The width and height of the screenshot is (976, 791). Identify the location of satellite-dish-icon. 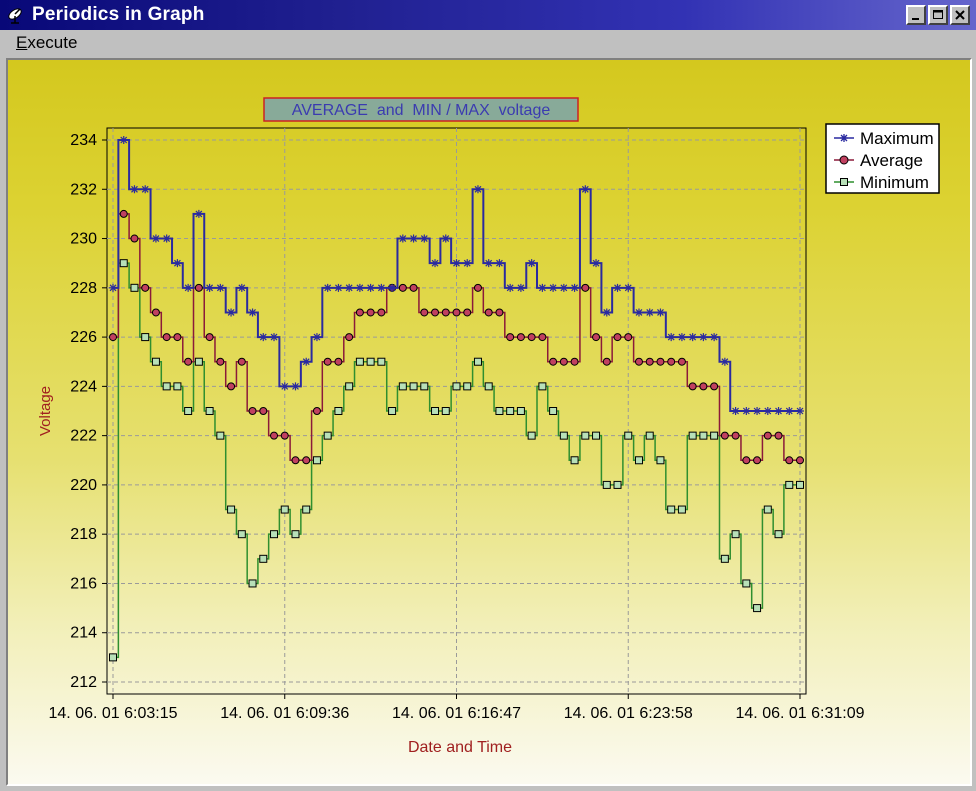
(16, 15).